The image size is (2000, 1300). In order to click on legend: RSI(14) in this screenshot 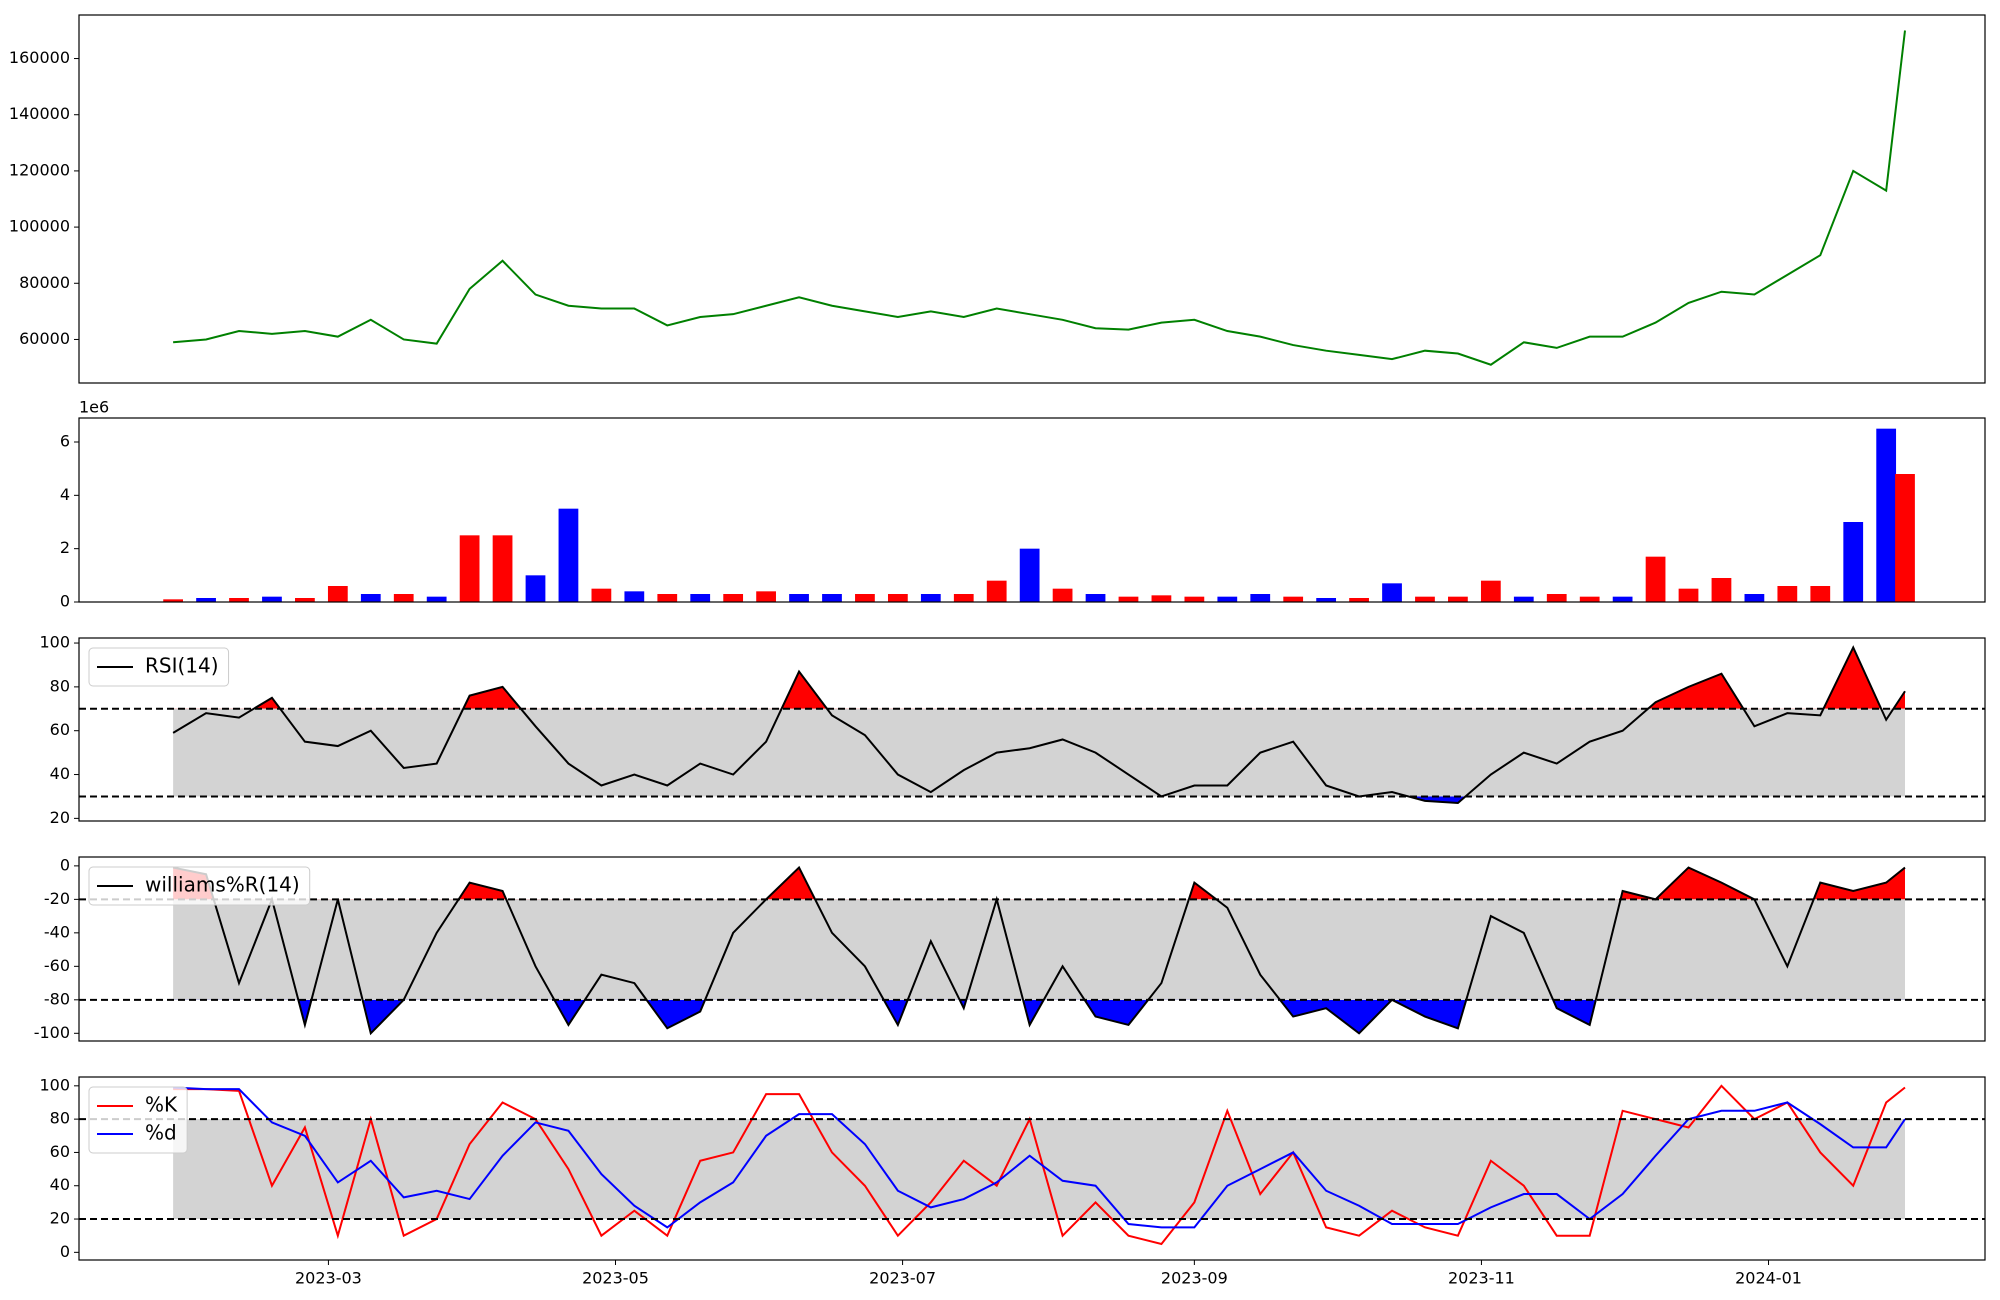, I will do `click(159, 667)`.